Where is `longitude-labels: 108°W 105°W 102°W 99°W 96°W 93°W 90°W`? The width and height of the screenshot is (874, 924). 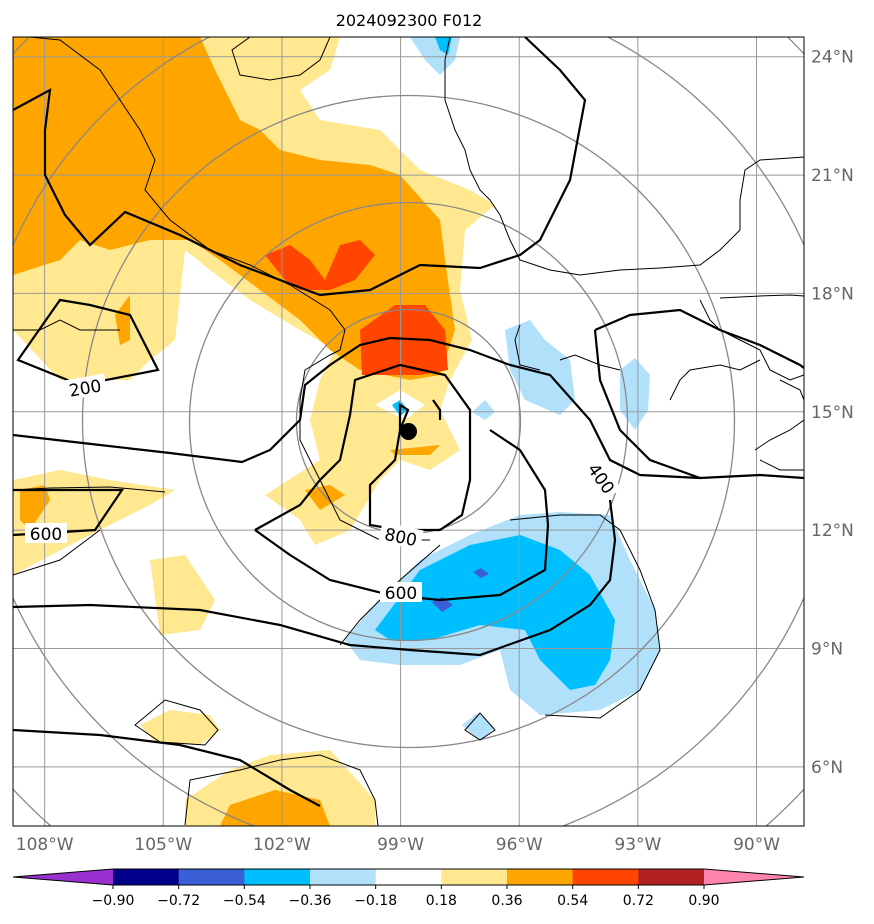
longitude-labels: 108°W 105°W 102°W 99°W 96°W 93°W 90°W is located at coordinates (398, 845).